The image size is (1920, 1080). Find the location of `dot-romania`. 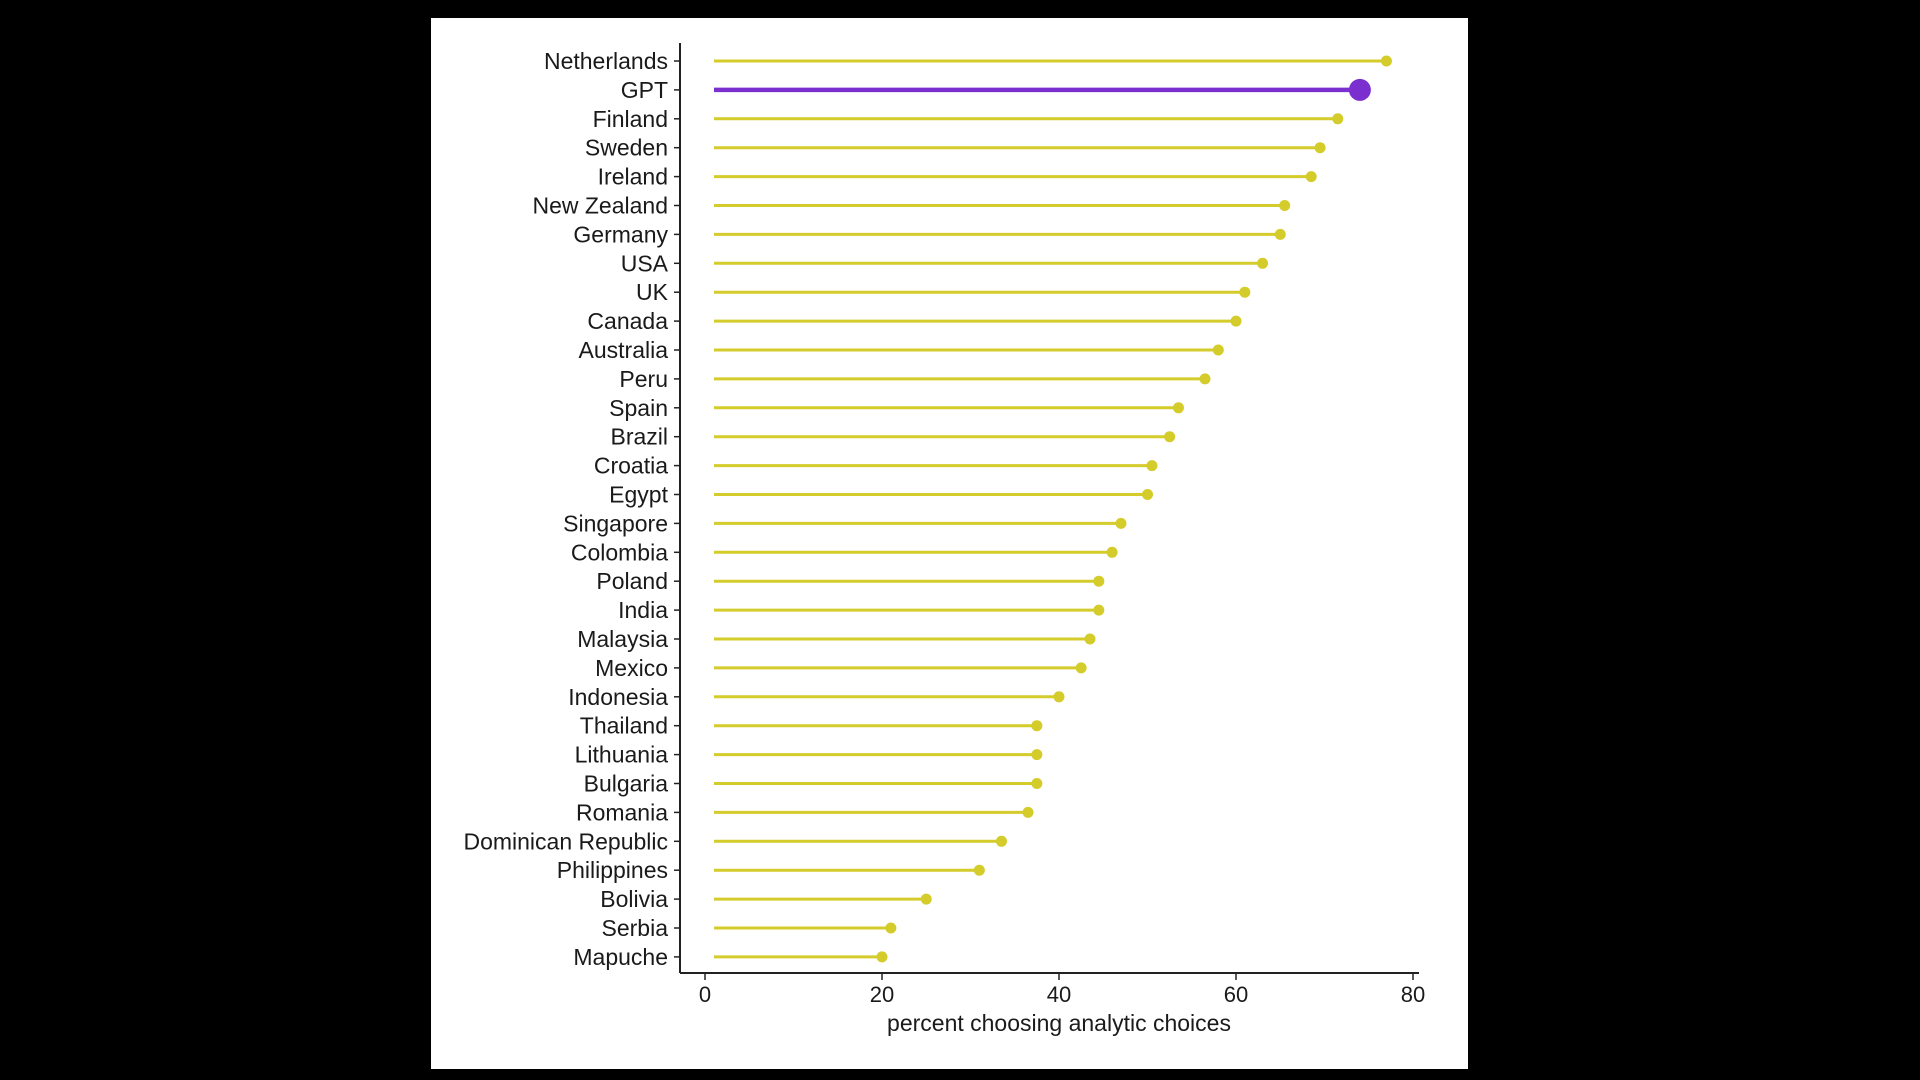

dot-romania is located at coordinates (1028, 812).